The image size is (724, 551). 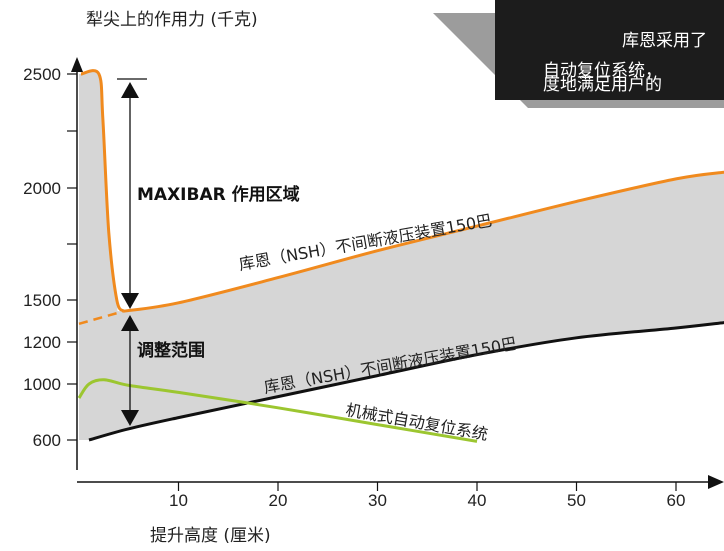 What do you see at coordinates (172, 20) in the screenshot?
I see `y-axis-title: 犁尖上的作用力 (千克)` at bounding box center [172, 20].